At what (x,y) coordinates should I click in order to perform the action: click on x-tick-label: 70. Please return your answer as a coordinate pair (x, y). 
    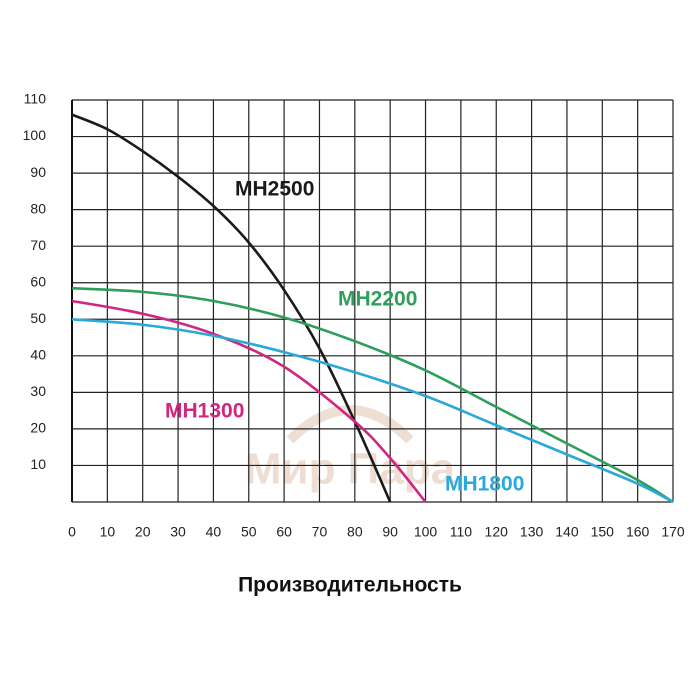
    Looking at the image, I should click on (320, 532).